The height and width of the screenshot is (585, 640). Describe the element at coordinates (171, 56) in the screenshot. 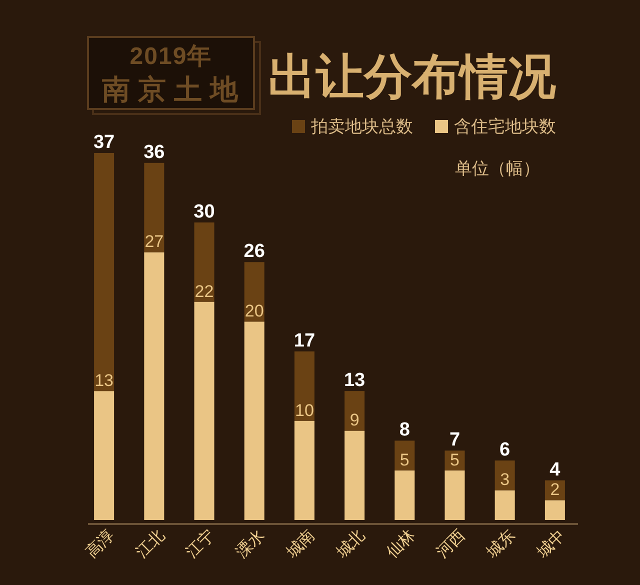

I see `subtitle: 2019年` at that location.